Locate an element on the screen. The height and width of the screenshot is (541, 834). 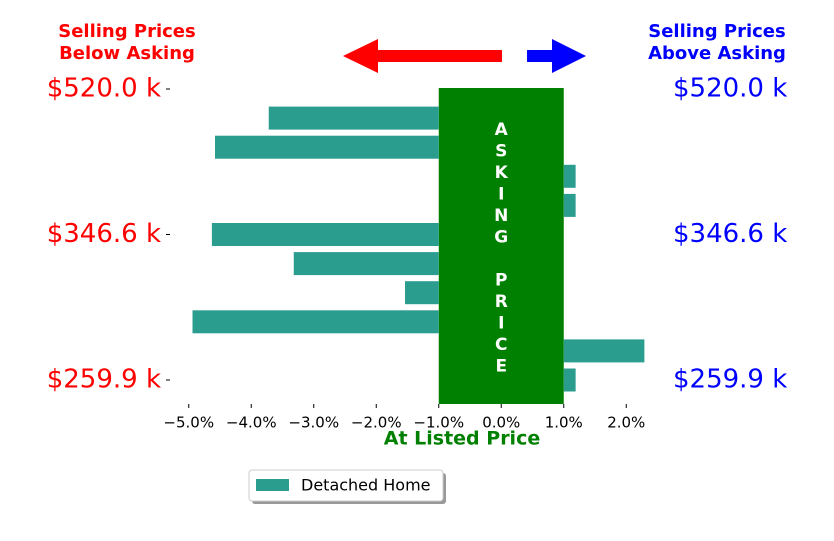
x-tick-label: 2.0% is located at coordinates (626, 423).